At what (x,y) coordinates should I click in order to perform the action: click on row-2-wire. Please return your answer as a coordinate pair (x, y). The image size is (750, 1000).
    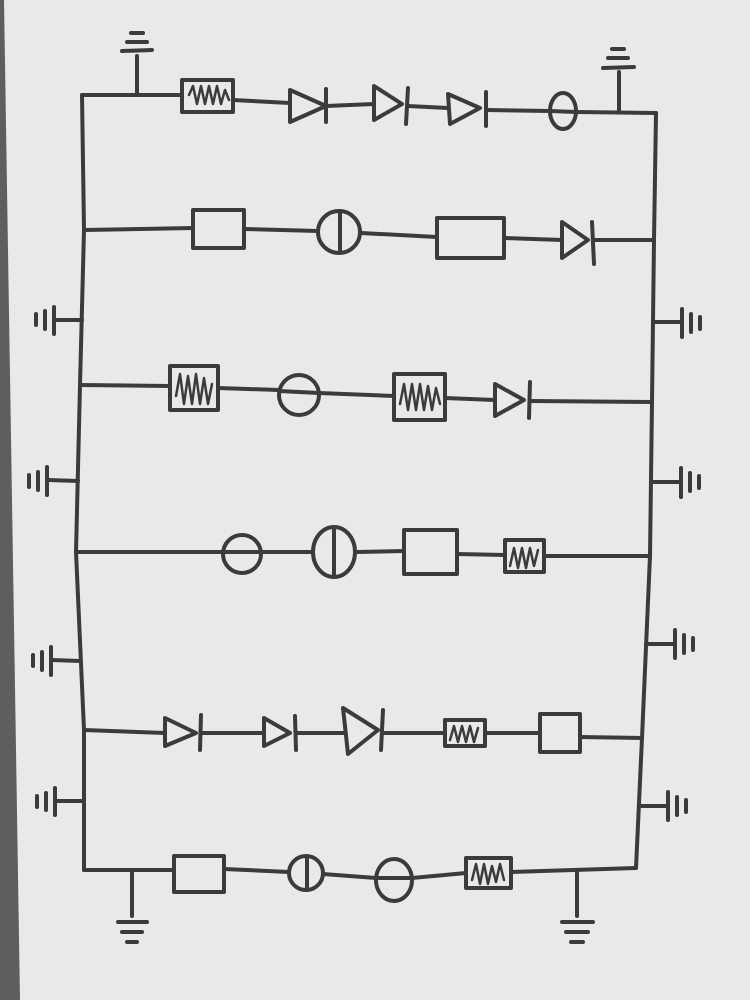
    Looking at the image, I should click on (369, 234).